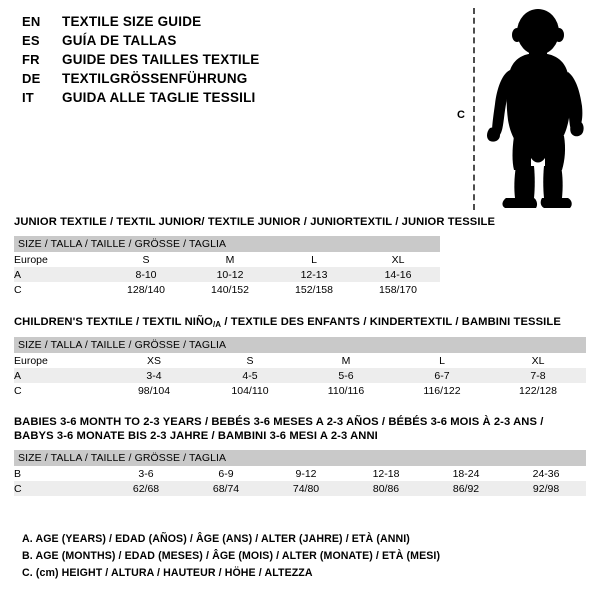 Image resolution: width=600 pixels, height=600 pixels. What do you see at coordinates (226, 488) in the screenshot?
I see `cell-value: 68/74` at bounding box center [226, 488].